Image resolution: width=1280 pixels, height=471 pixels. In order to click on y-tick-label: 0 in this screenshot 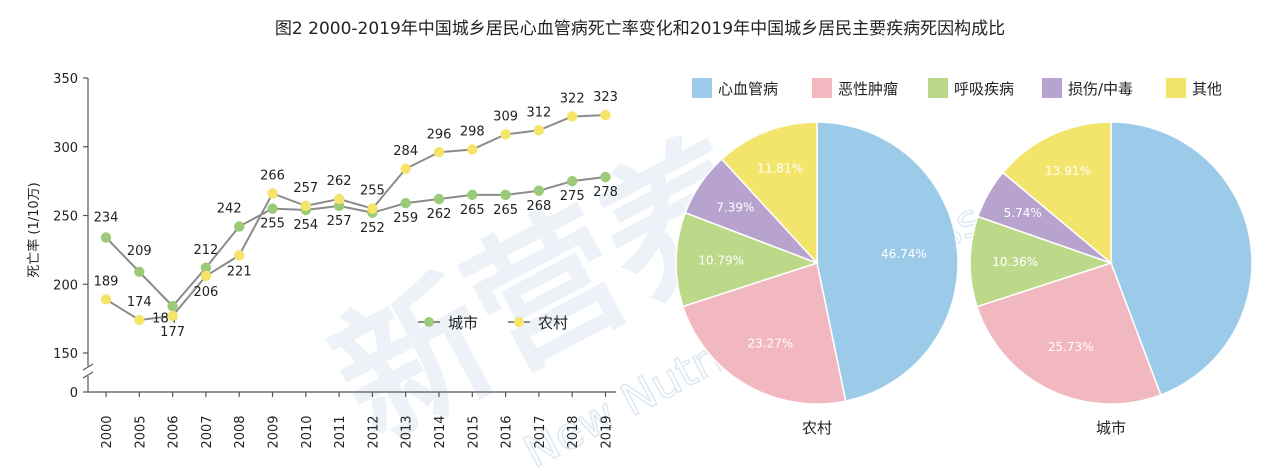, I will do `click(74, 393)`.